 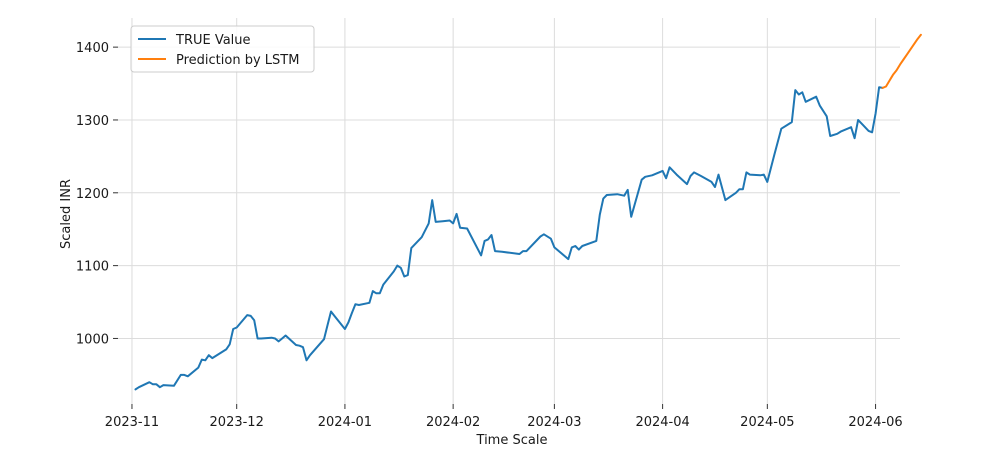 What do you see at coordinates (92, 339) in the screenshot?
I see `y-tick-label: 1000` at bounding box center [92, 339].